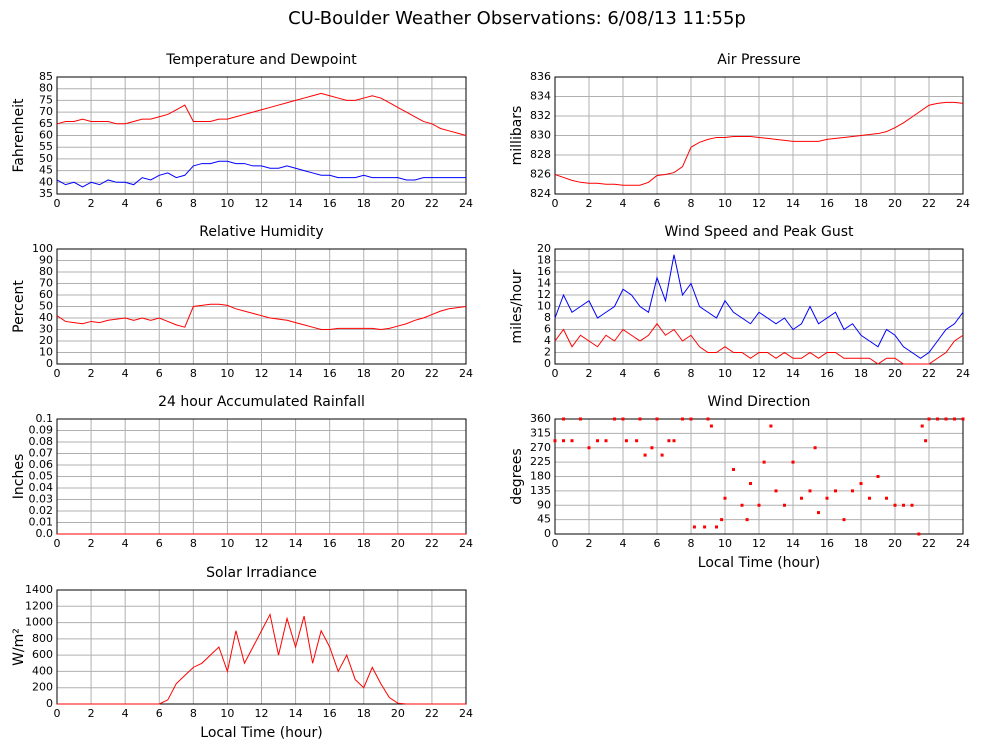  I want to click on x-tick-label: 8, so click(193, 543).